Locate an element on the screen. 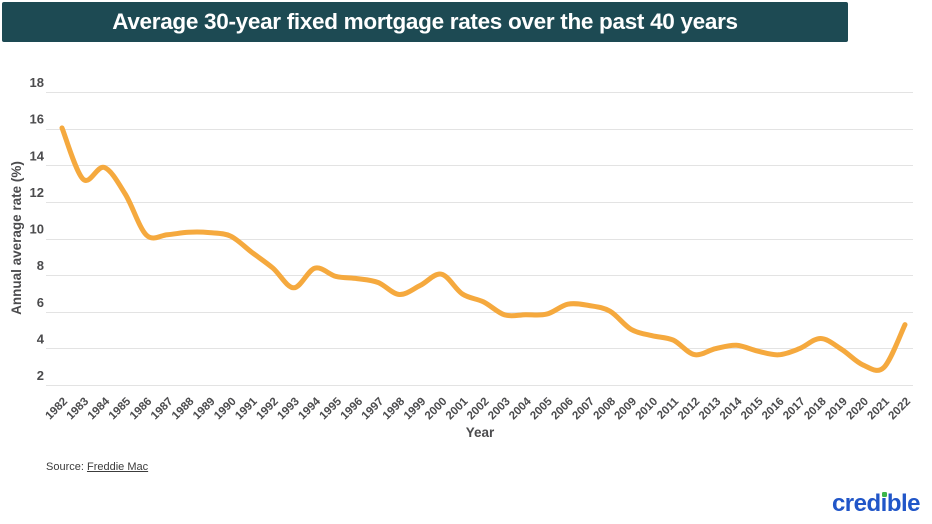 The width and height of the screenshot is (932, 524). logo-i-with-green-dot: ı is located at coordinates (884, 503).